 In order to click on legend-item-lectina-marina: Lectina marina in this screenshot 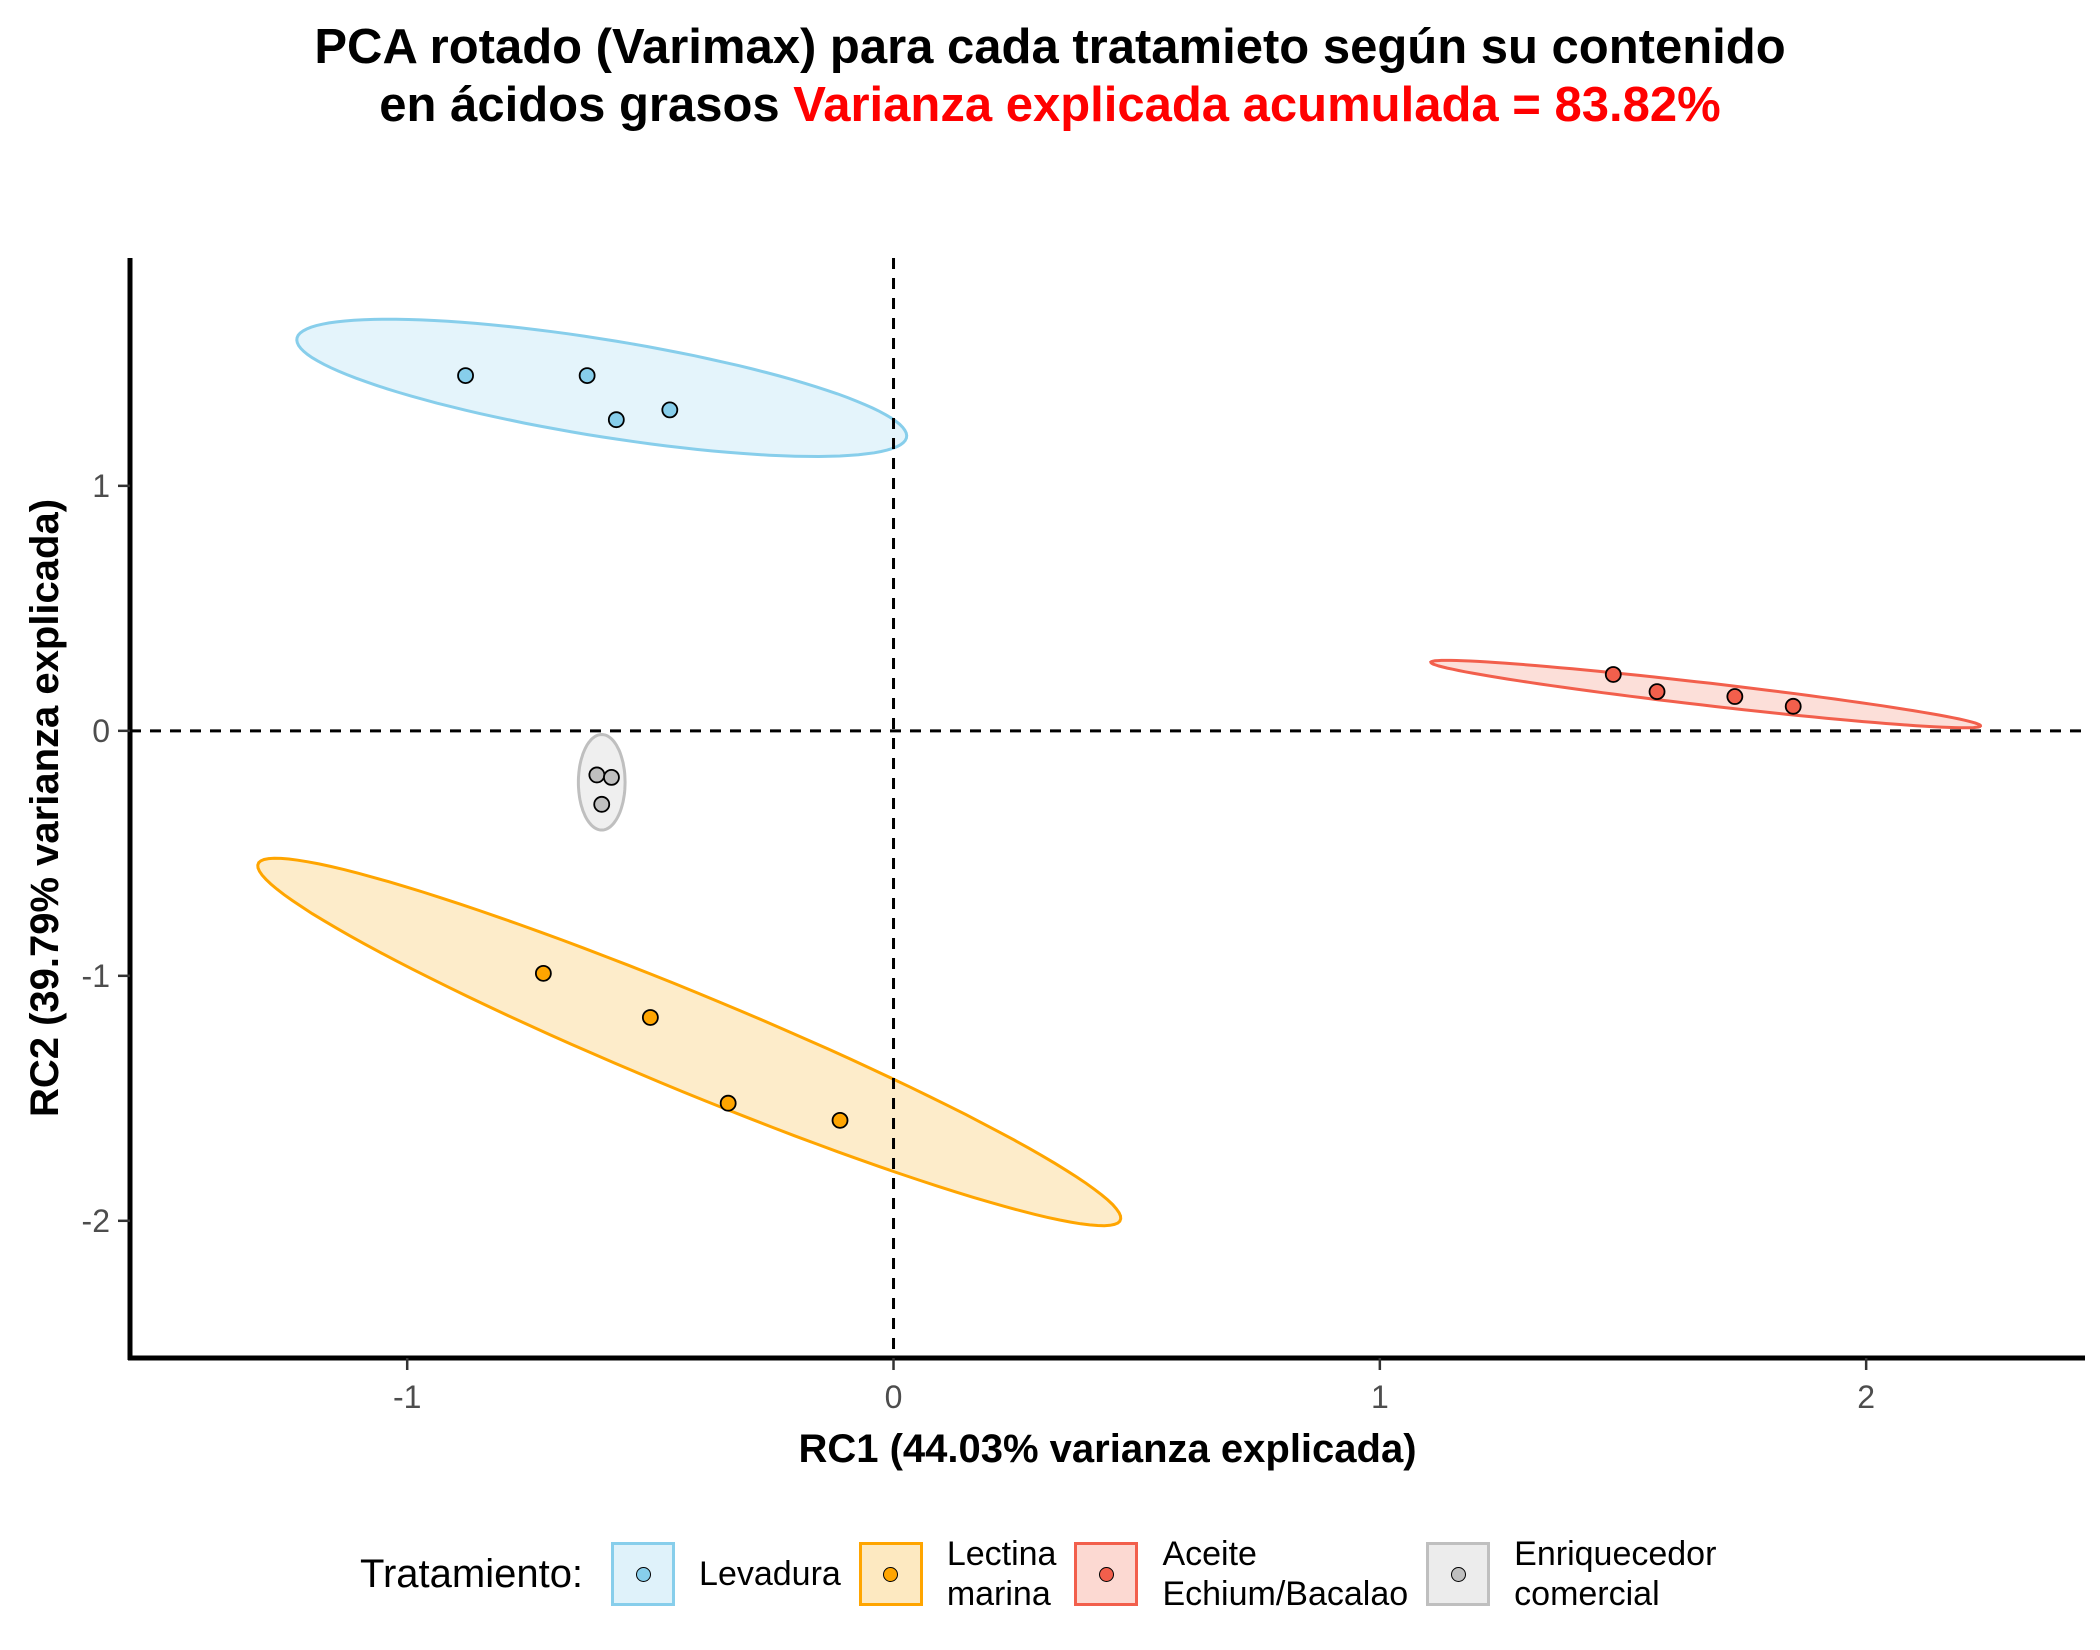, I will do `click(957, 1574)`.